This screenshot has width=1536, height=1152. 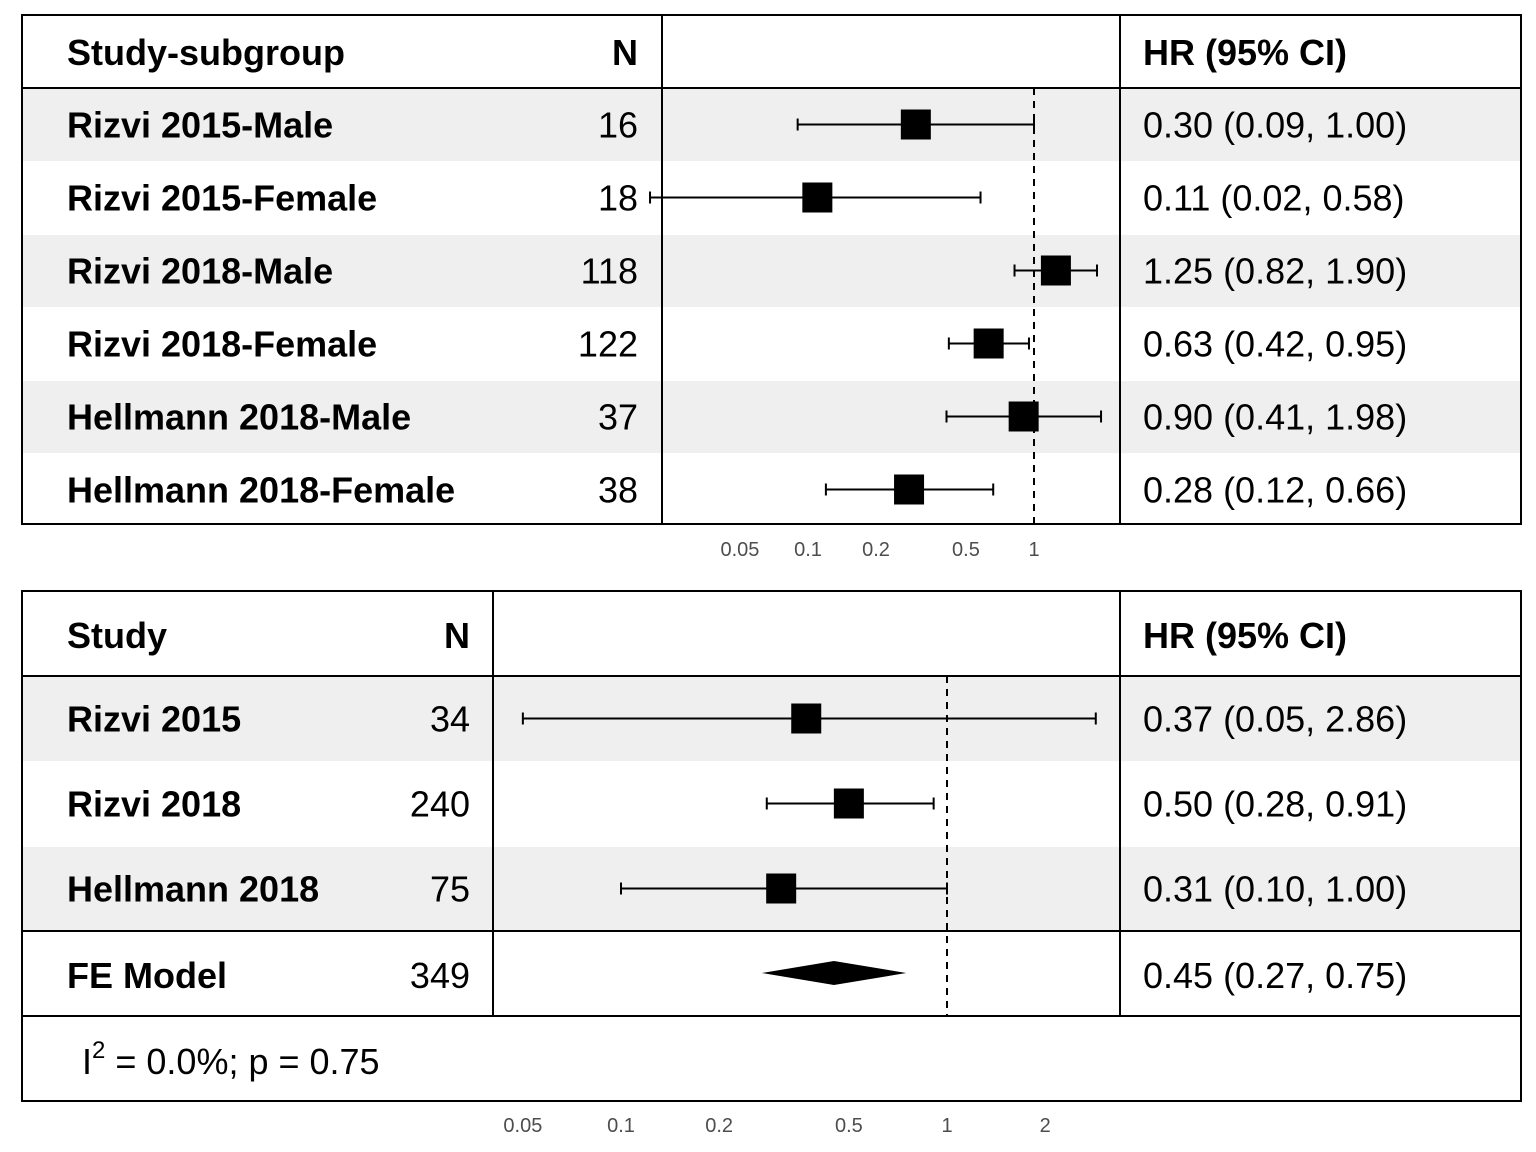 I want to click on subgroup-hr-ci: 0.30 (0.09, 1.00), so click(x=1275, y=125).